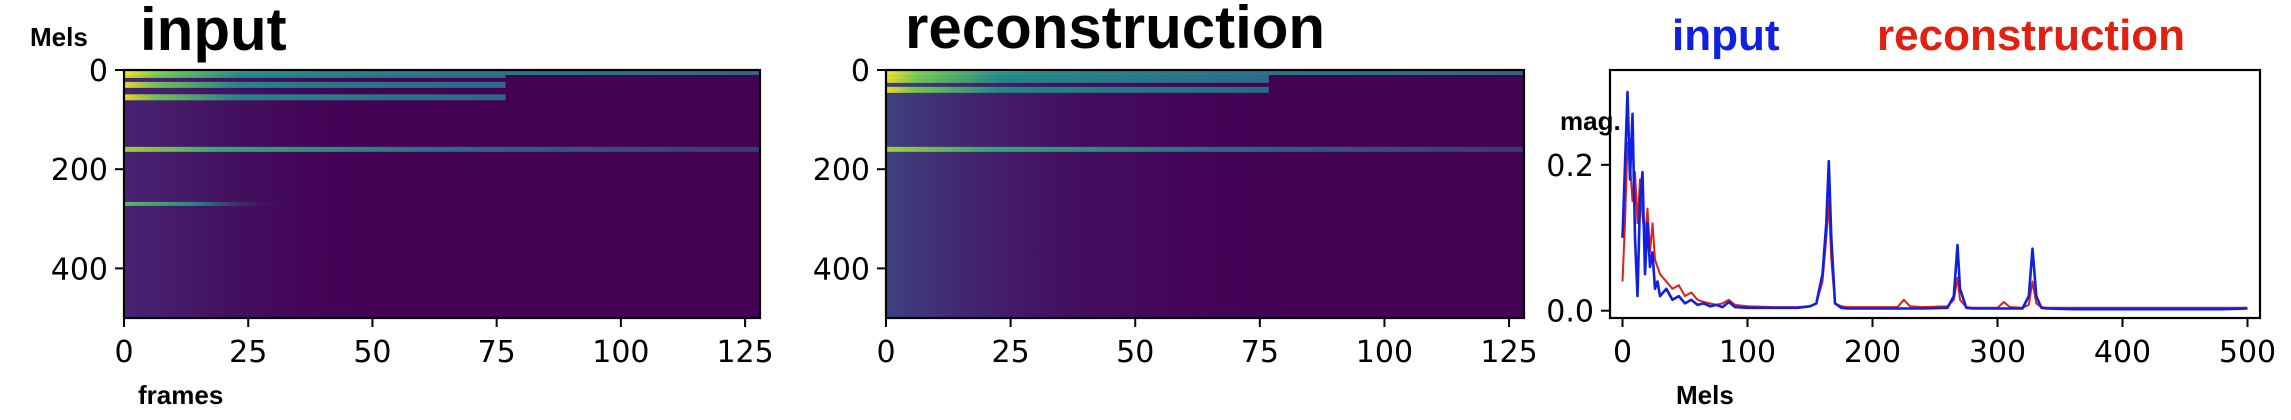  Describe the element at coordinates (59, 37) in the screenshot. I see `heatmap1-ylabel: Mels` at that location.